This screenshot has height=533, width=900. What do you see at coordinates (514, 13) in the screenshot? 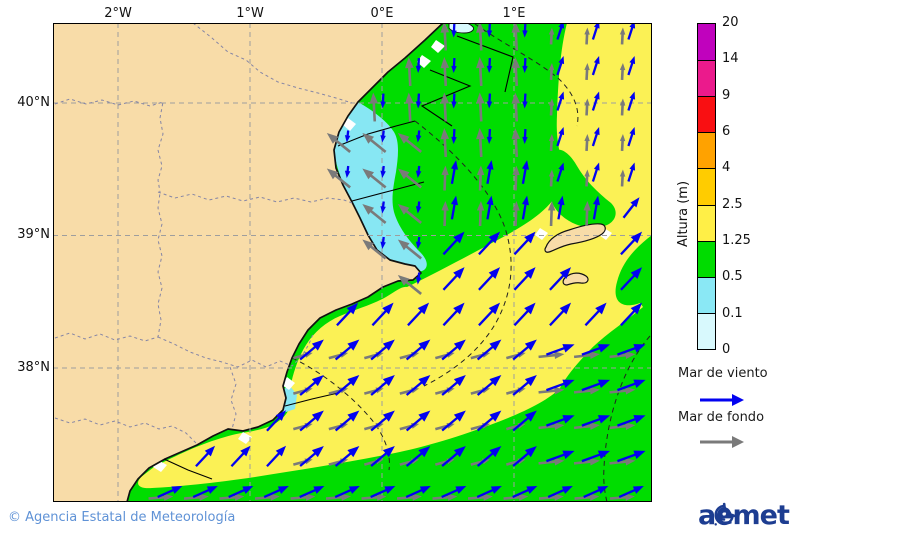
I see `axis-label-longitude: 1°E` at bounding box center [514, 13].